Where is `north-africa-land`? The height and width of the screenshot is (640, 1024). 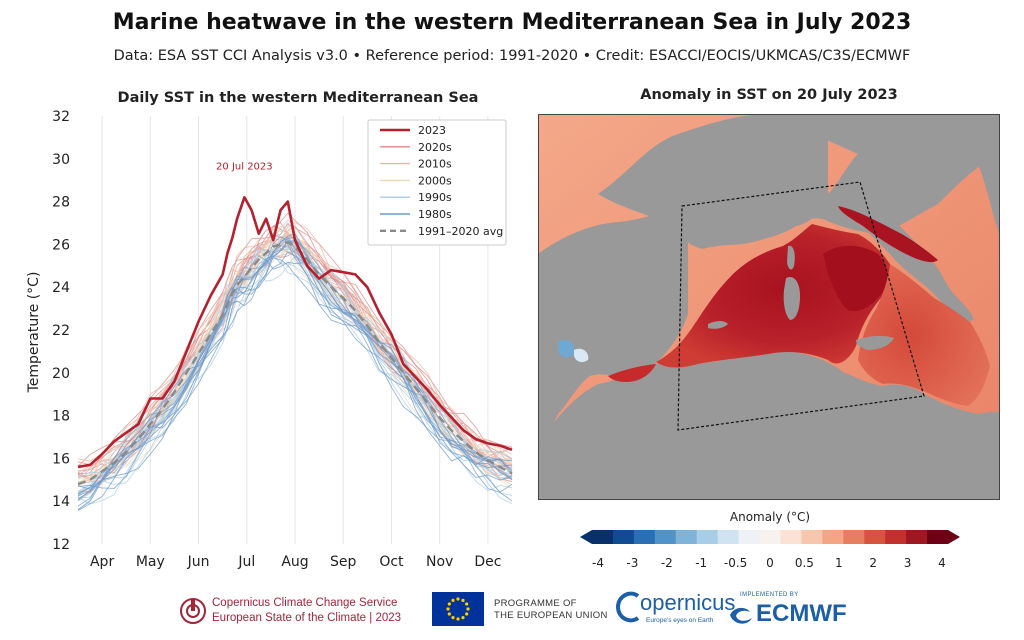
north-africa-land is located at coordinates (769, 425).